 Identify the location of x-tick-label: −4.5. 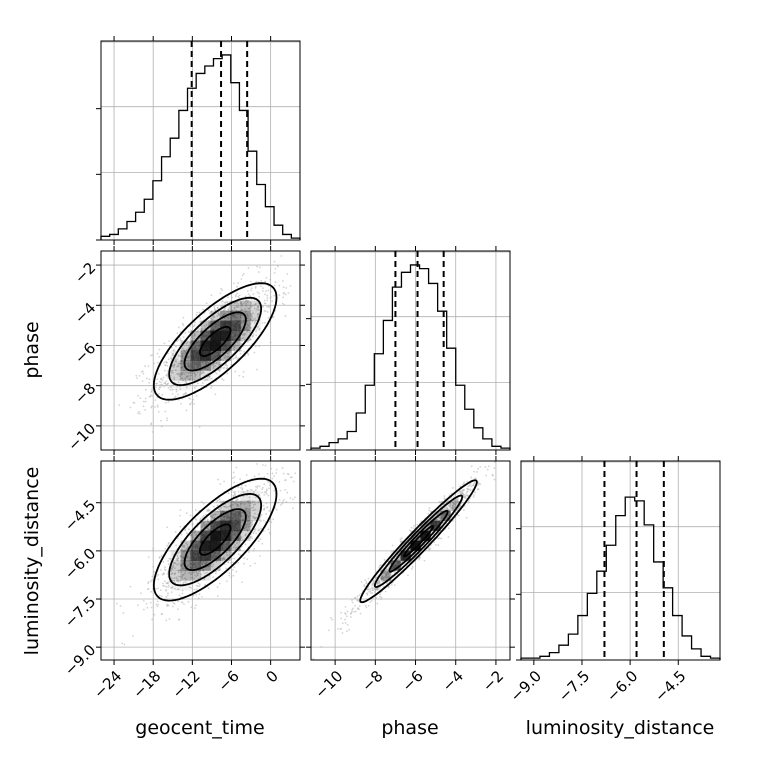
(670, 686).